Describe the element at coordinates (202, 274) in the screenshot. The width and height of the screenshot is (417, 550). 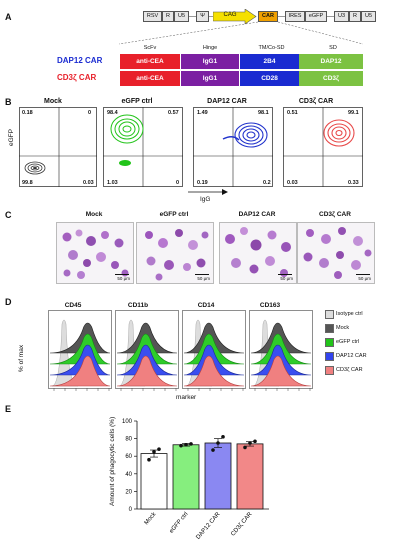
I see `scalebar-egfp` at that location.